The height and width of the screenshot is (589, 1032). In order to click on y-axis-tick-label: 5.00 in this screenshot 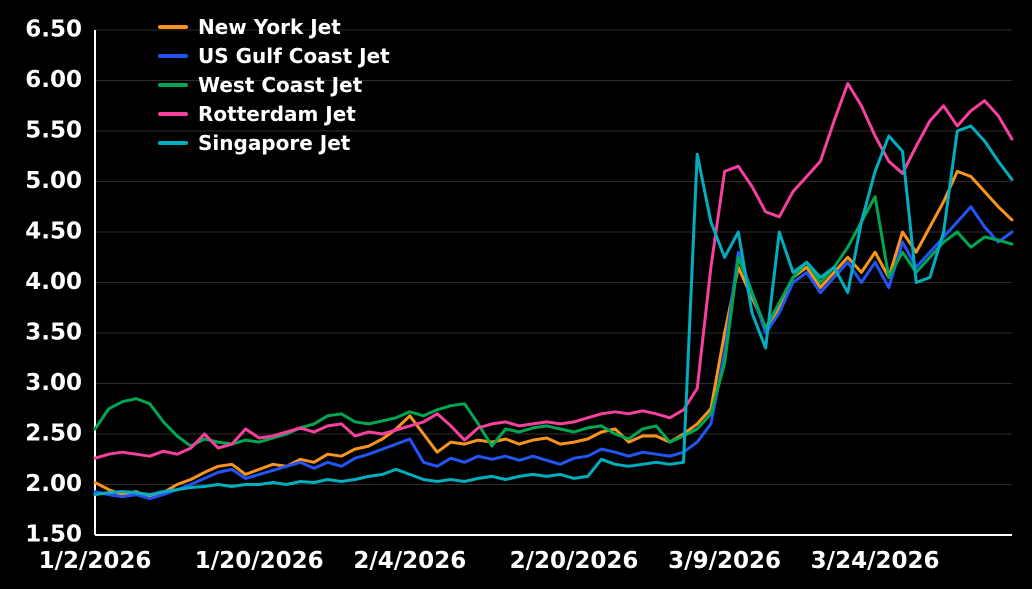, I will do `click(53, 181)`.